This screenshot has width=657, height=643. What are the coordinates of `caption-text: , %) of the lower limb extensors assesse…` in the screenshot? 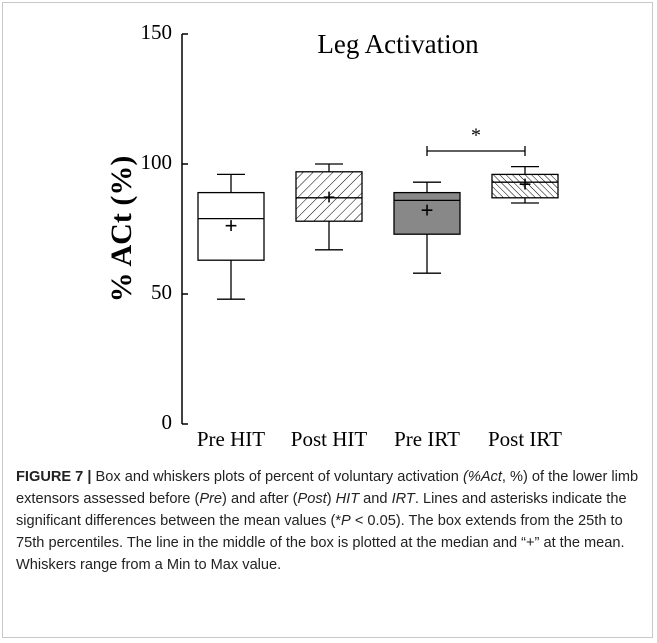 It's located at (327, 488).